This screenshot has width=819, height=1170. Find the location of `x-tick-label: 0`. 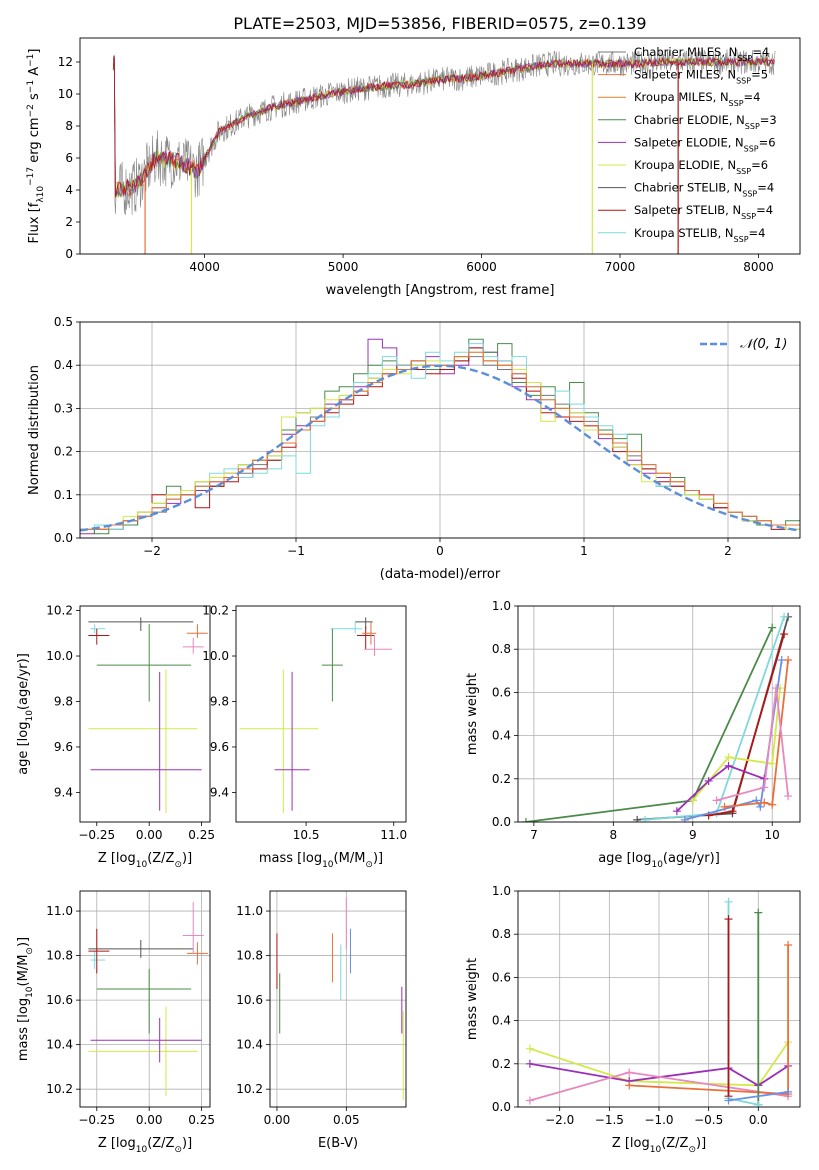

x-tick-label: 0 is located at coordinates (440, 551).